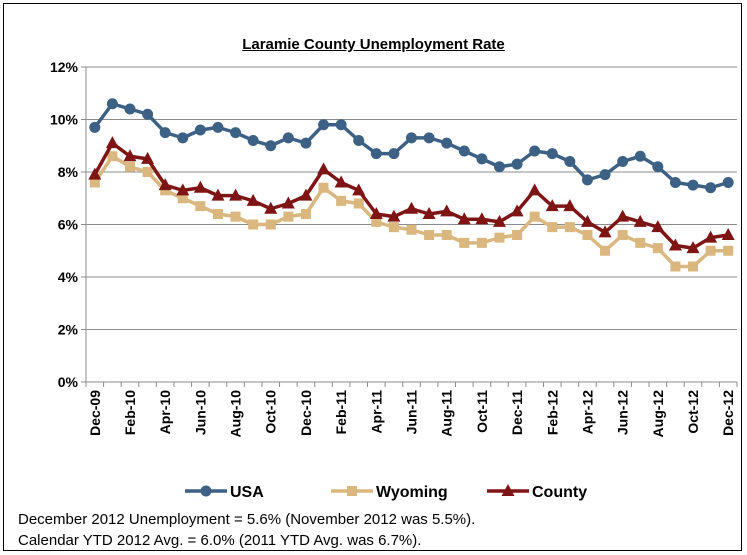  I want to click on y-tick-label: 8%, so click(68, 172).